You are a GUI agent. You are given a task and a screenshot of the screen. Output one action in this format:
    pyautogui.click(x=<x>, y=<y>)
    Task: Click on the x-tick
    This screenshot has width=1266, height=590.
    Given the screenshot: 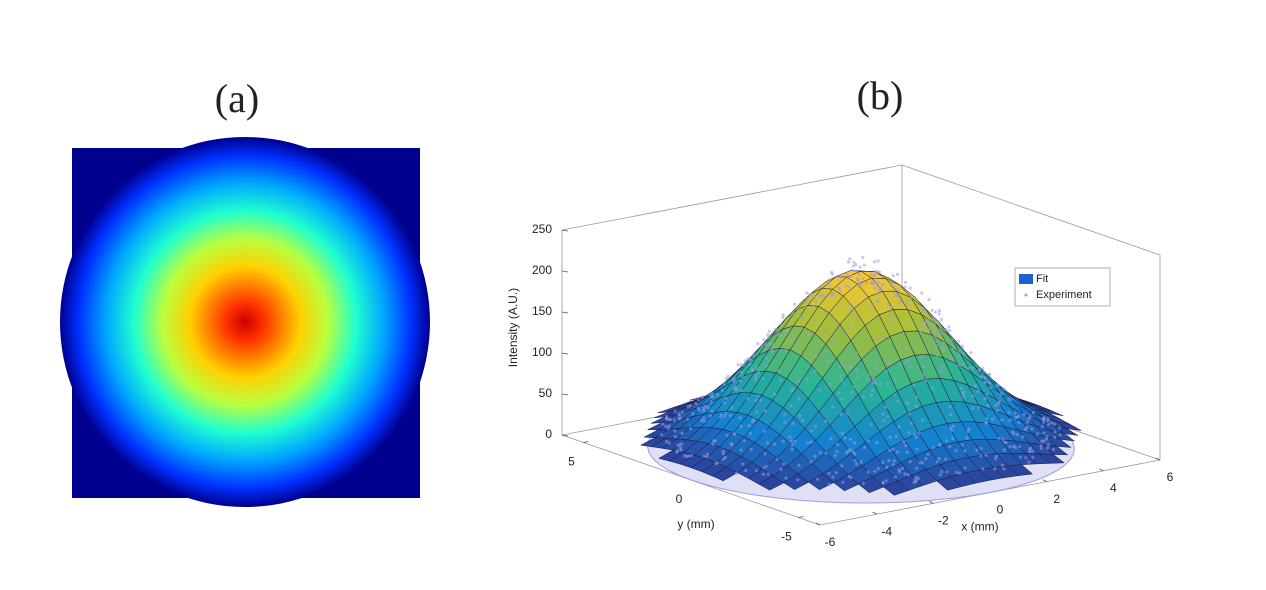 What is the action you would take?
    pyautogui.click(x=818, y=524)
    